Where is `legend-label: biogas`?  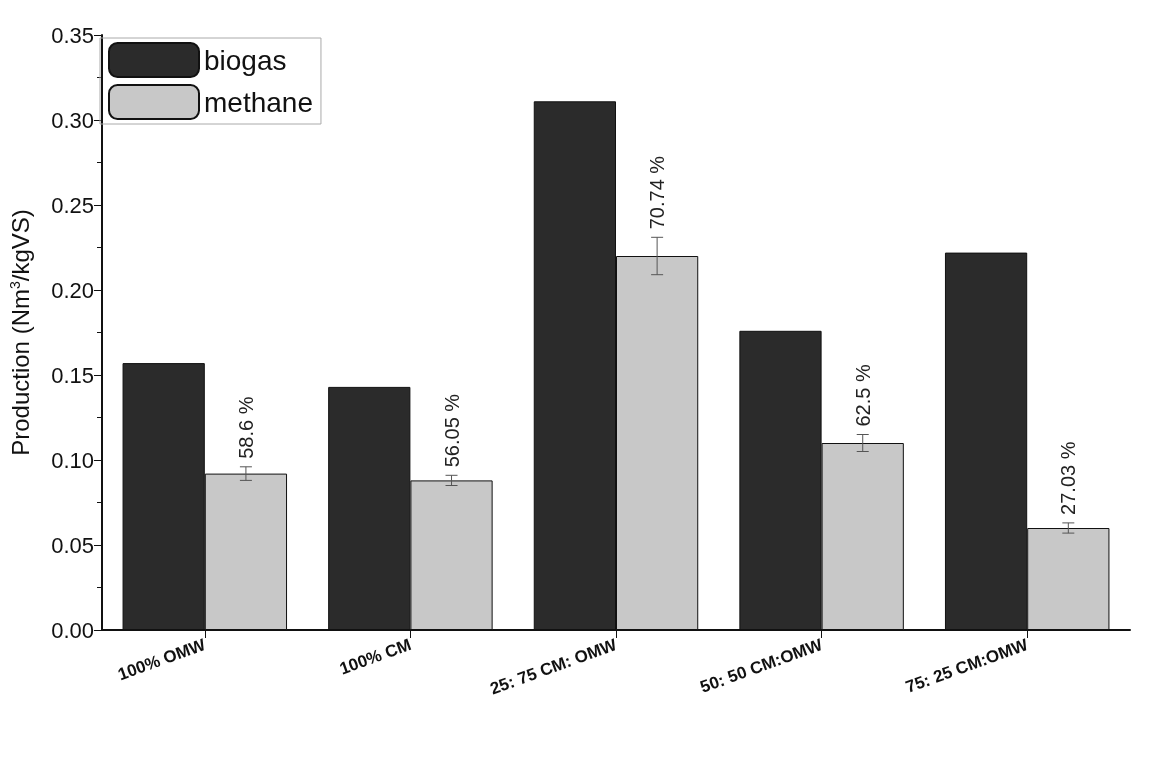 legend-label: biogas is located at coordinates (245, 60).